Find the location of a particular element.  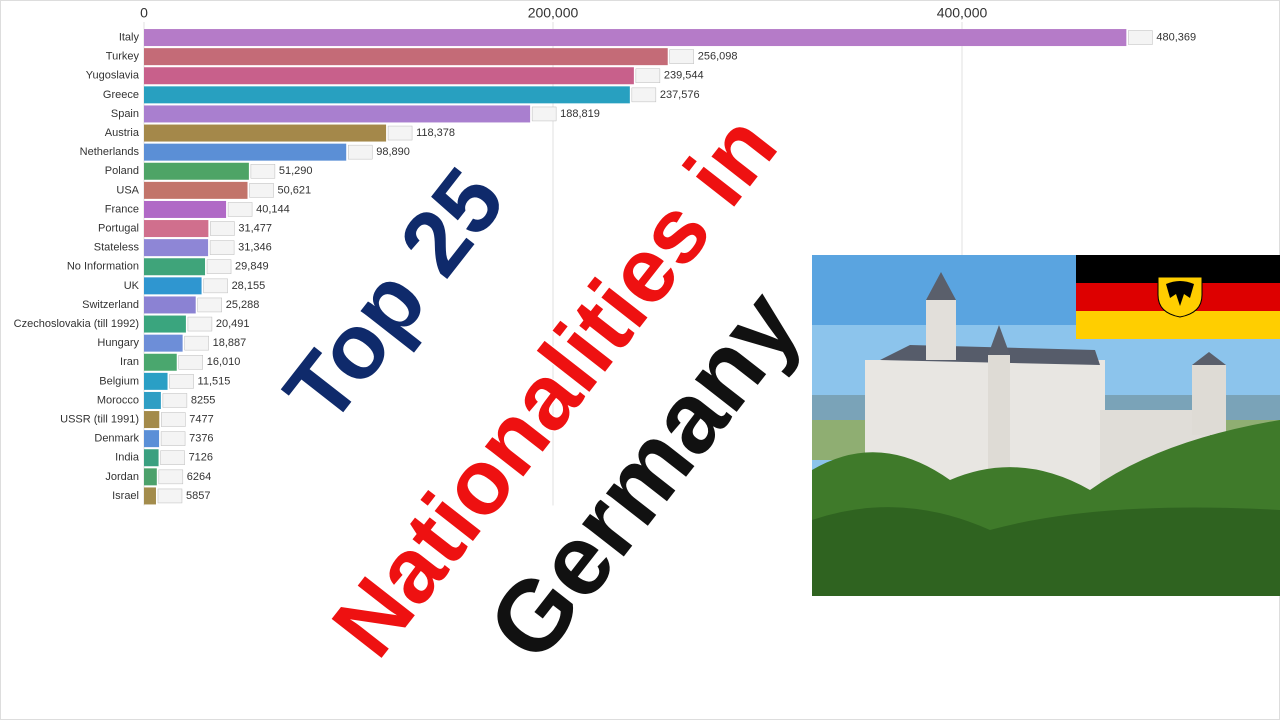

x-tick-label: 0 is located at coordinates (144, 13).